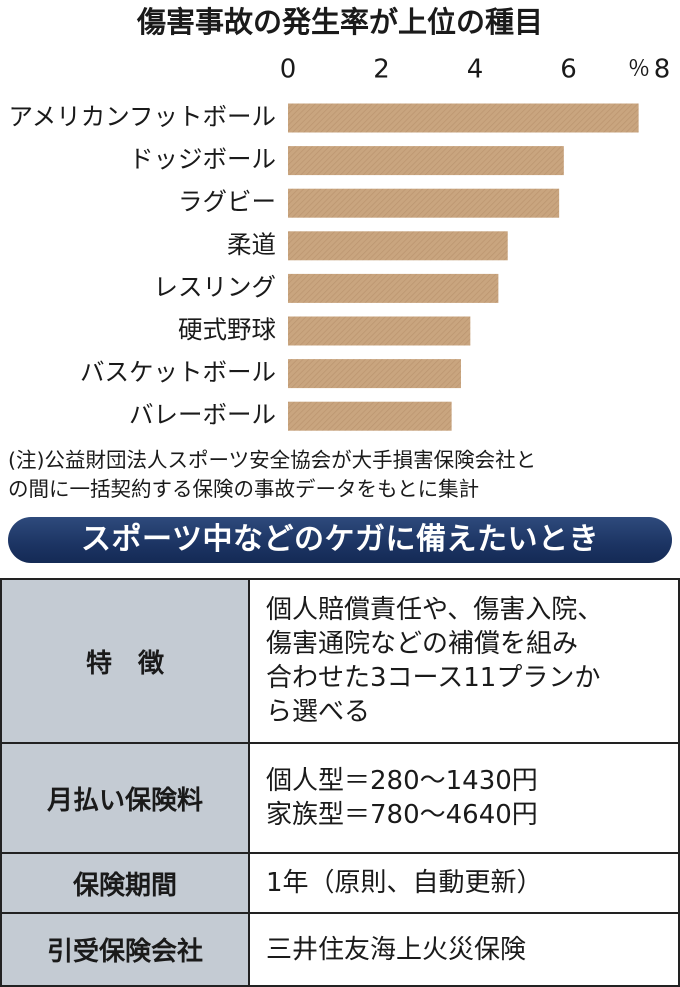  I want to click on value-line: 三井住友海上火災保険, so click(396, 949).